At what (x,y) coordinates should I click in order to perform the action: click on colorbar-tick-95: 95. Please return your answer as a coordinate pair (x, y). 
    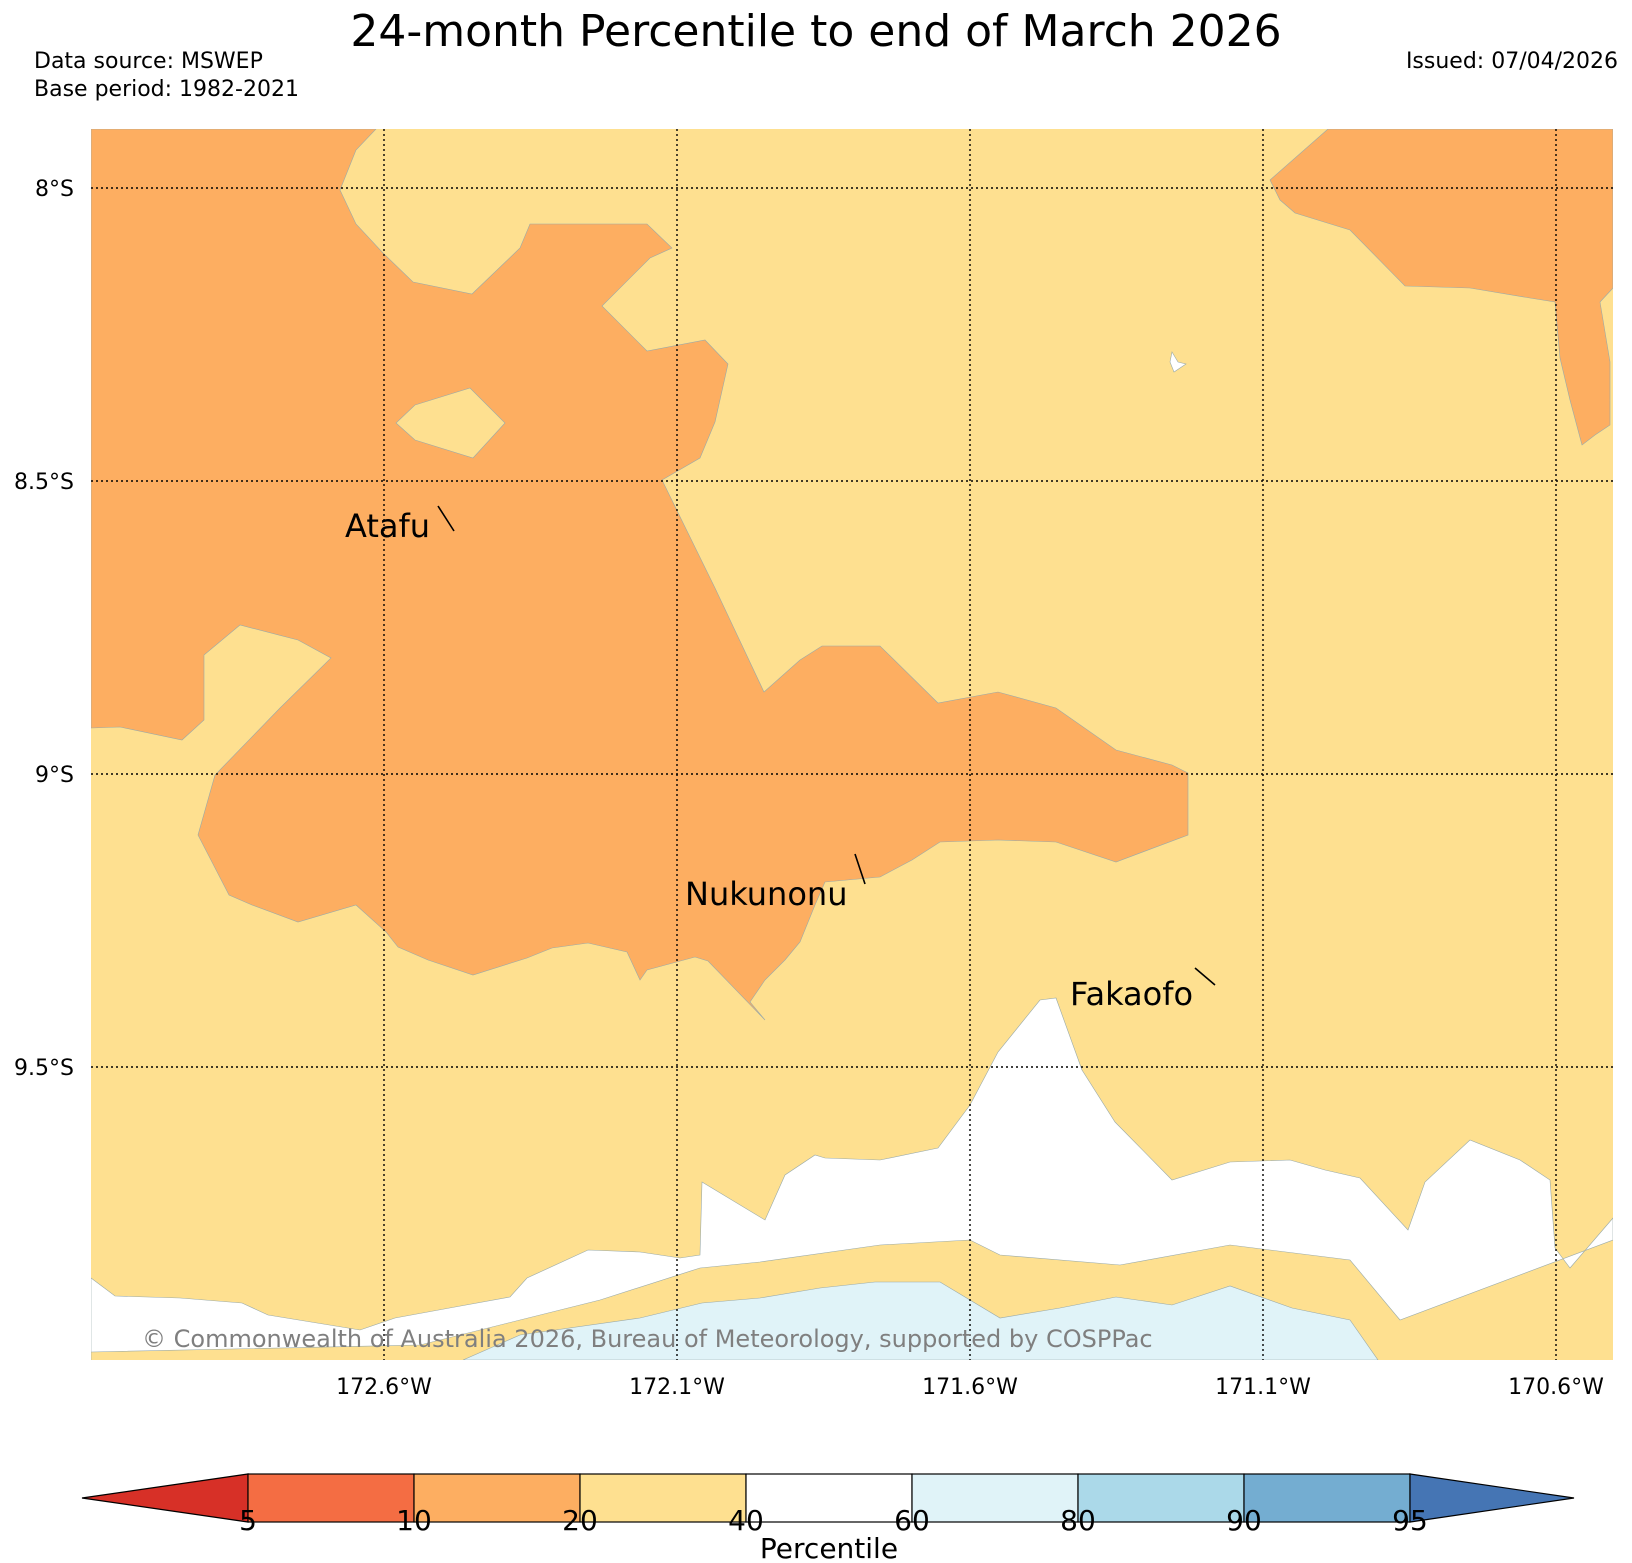
    Looking at the image, I should click on (1410, 1520).